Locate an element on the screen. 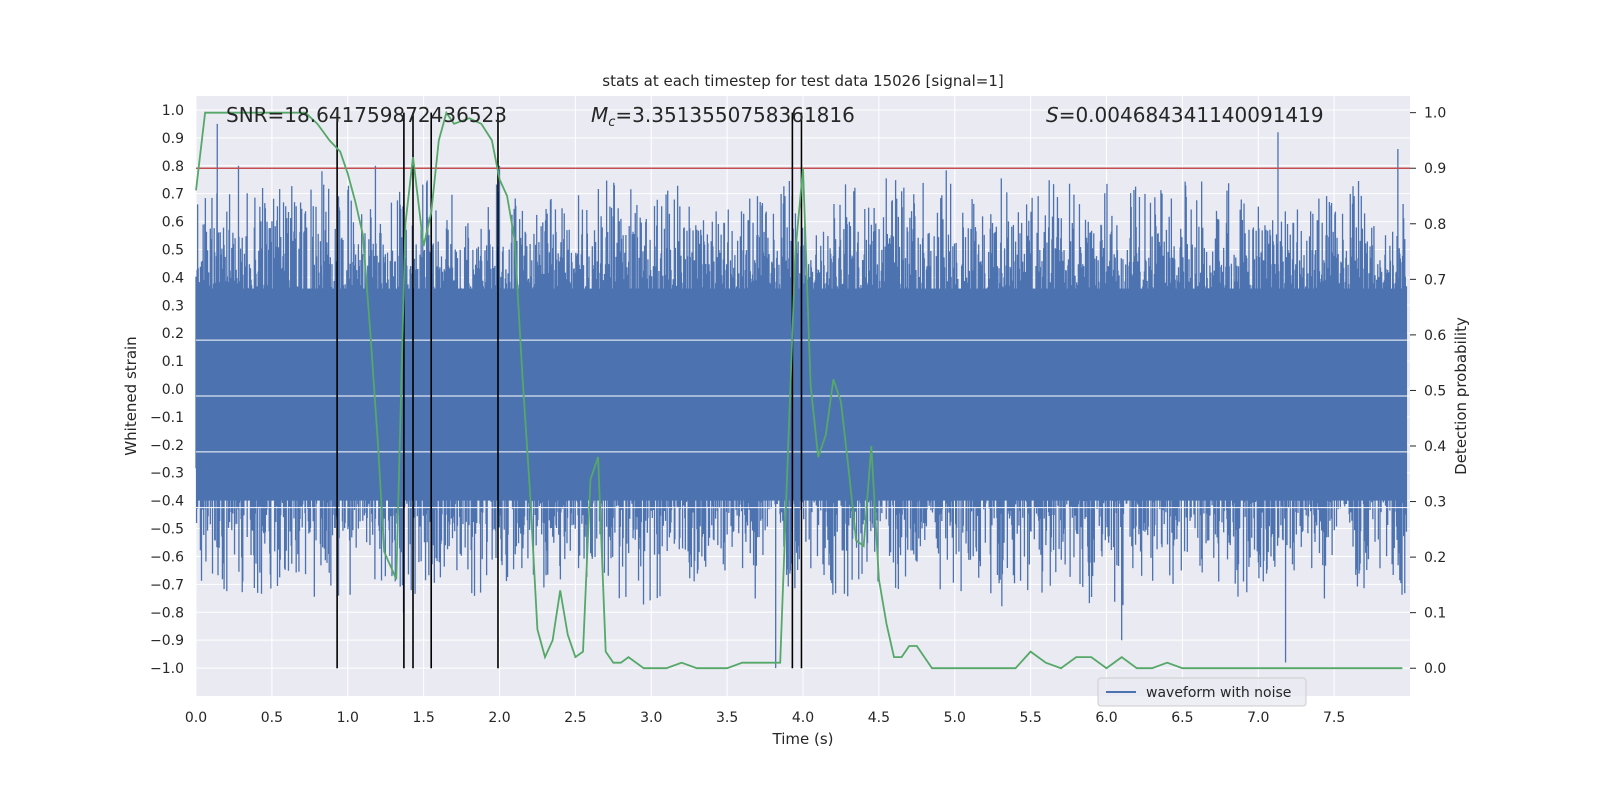 The height and width of the screenshot is (805, 1600). y-tick-label: −0.8 is located at coordinates (167, 613).